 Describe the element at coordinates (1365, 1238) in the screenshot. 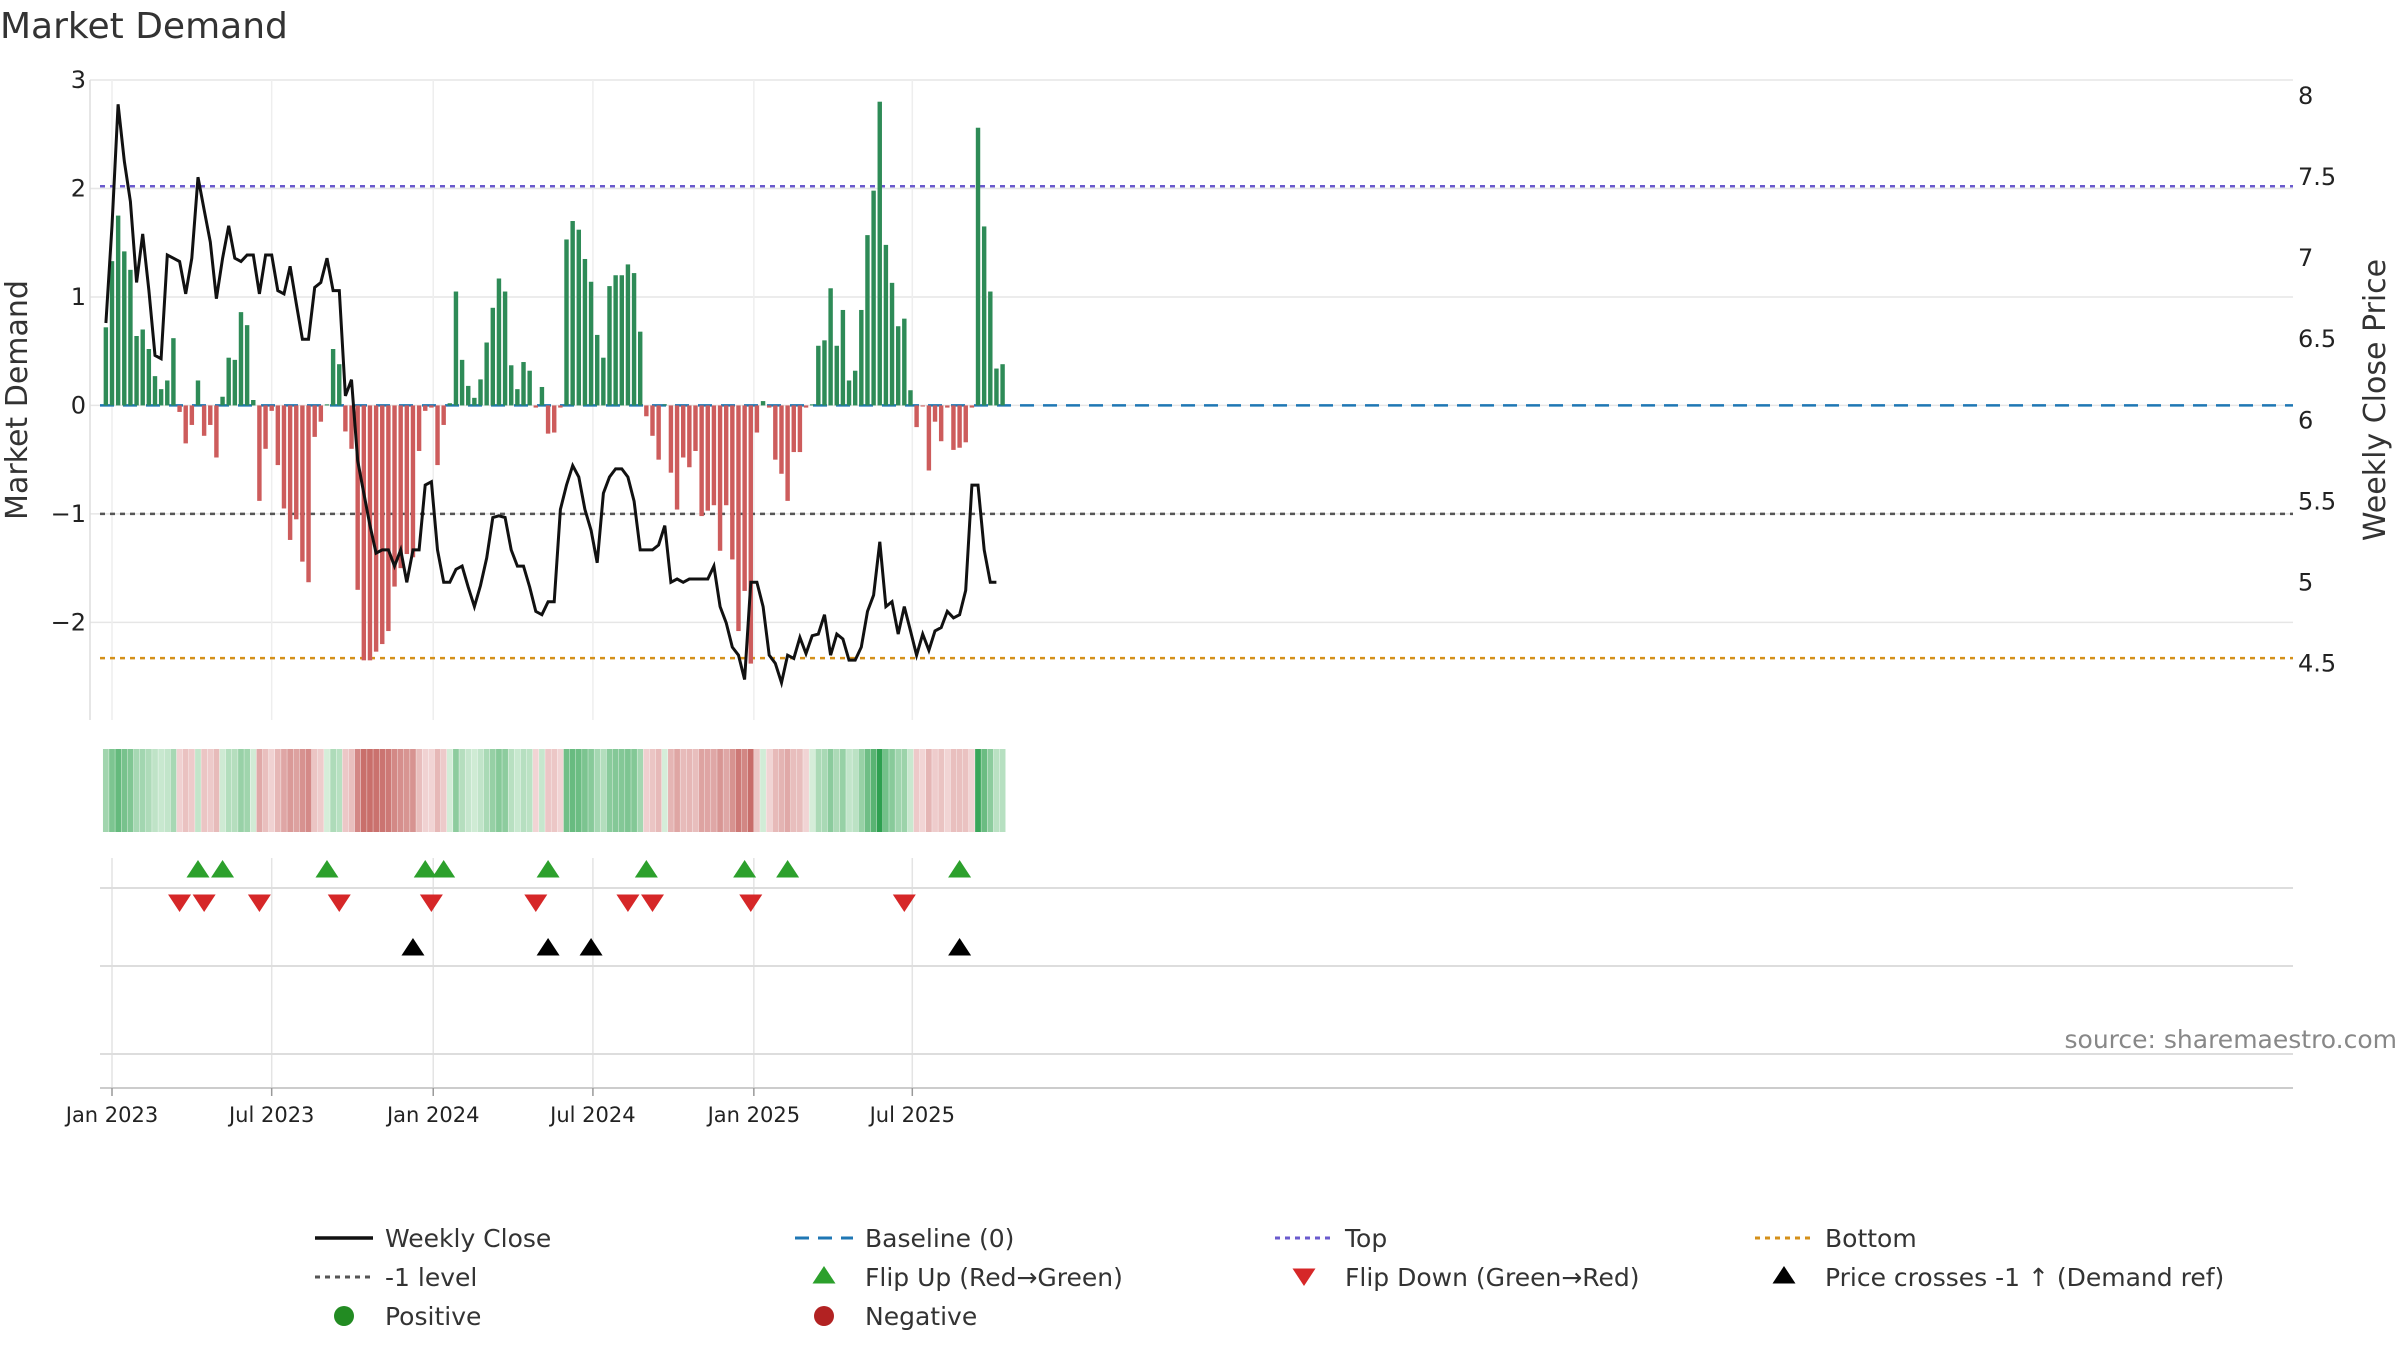

I see `legend-label: Top` at that location.